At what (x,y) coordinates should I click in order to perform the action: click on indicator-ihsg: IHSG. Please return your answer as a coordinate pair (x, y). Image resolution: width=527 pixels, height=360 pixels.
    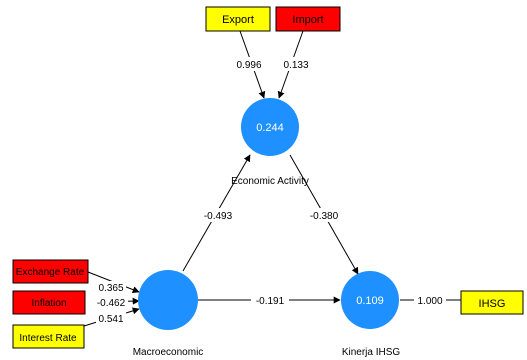
    Looking at the image, I should click on (492, 302).